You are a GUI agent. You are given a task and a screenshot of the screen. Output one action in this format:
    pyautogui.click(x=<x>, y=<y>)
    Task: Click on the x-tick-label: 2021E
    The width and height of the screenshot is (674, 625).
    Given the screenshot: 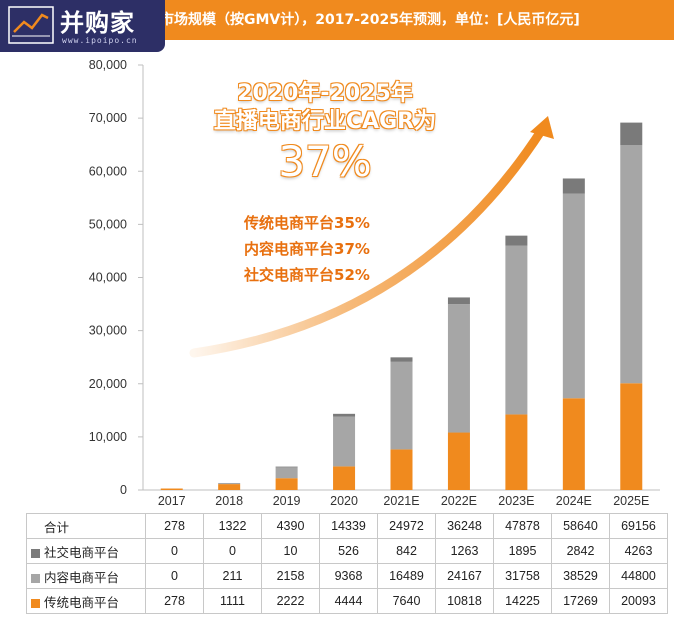 What is the action you would take?
    pyautogui.click(x=401, y=501)
    